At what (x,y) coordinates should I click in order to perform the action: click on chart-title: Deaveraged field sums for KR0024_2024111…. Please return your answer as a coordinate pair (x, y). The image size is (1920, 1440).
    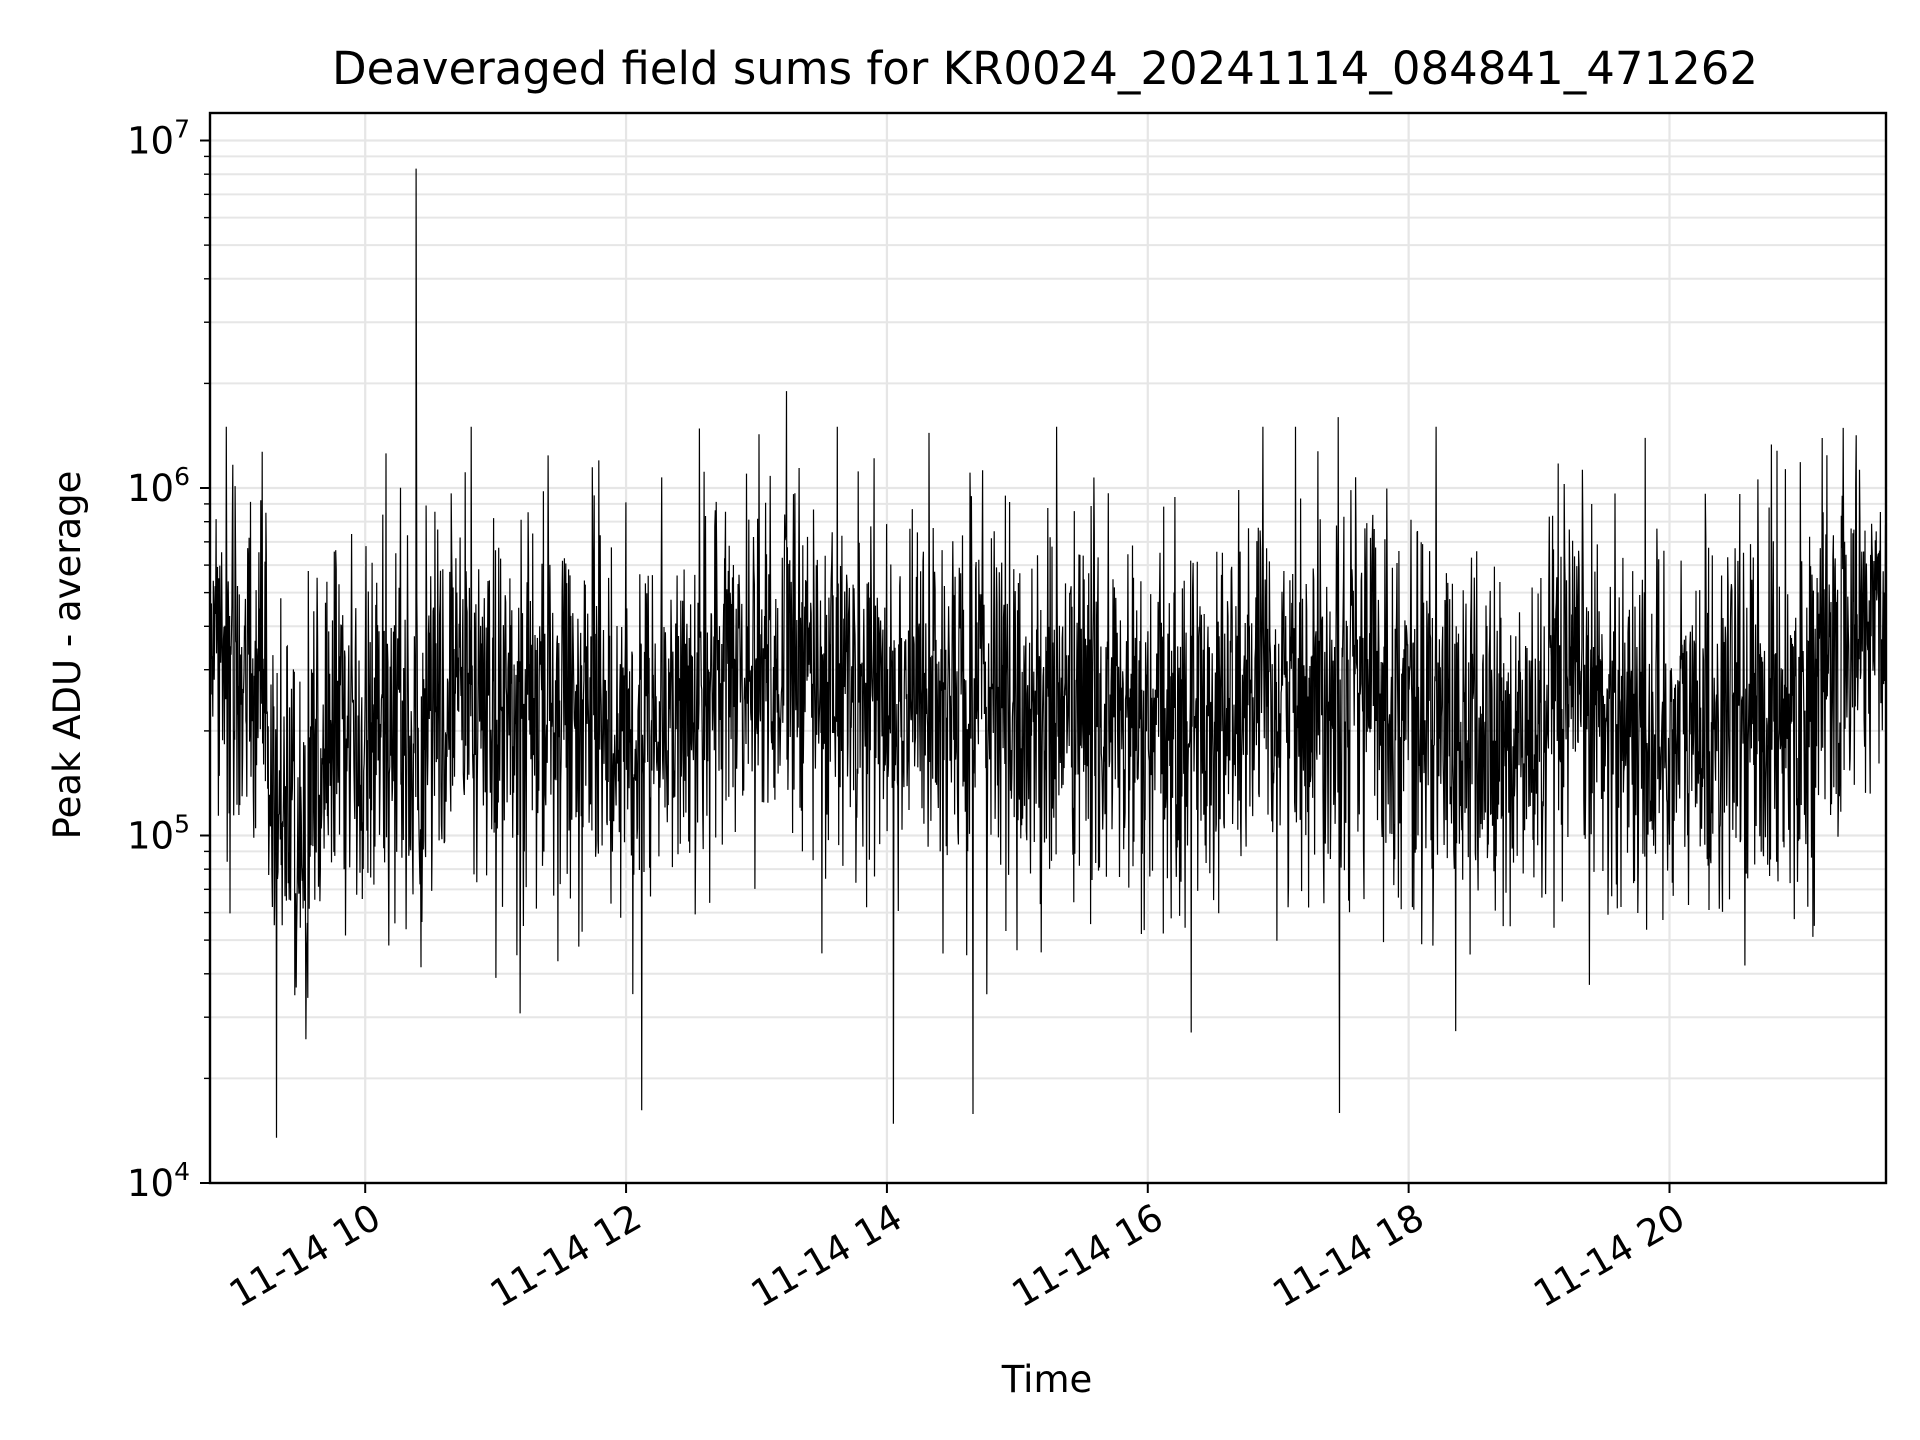
    Looking at the image, I should click on (1045, 68).